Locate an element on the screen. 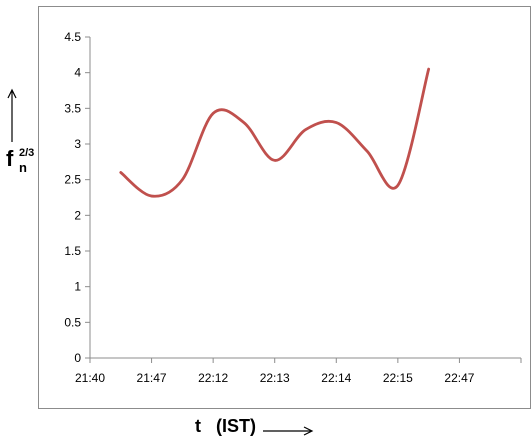  y-tick-label: 4.5 is located at coordinates (72, 37).